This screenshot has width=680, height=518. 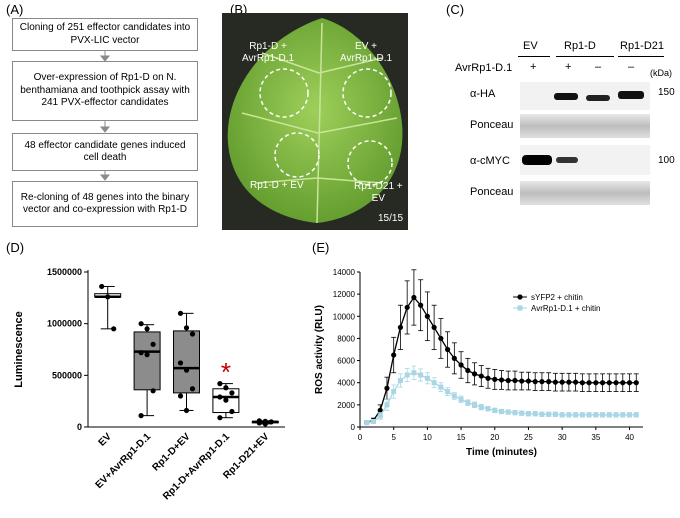 What do you see at coordinates (568, 67) in the screenshot?
I see `sign: +` at bounding box center [568, 67].